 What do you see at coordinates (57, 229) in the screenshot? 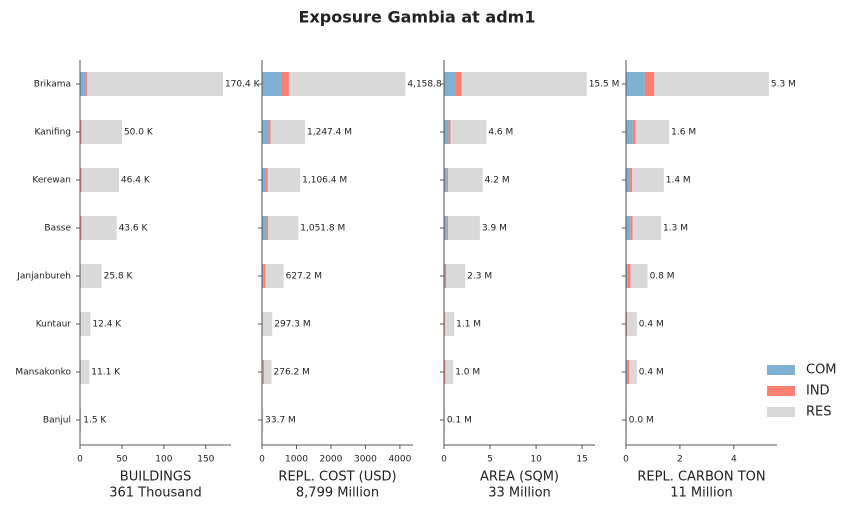
I see `category-label: Basse` at bounding box center [57, 229].